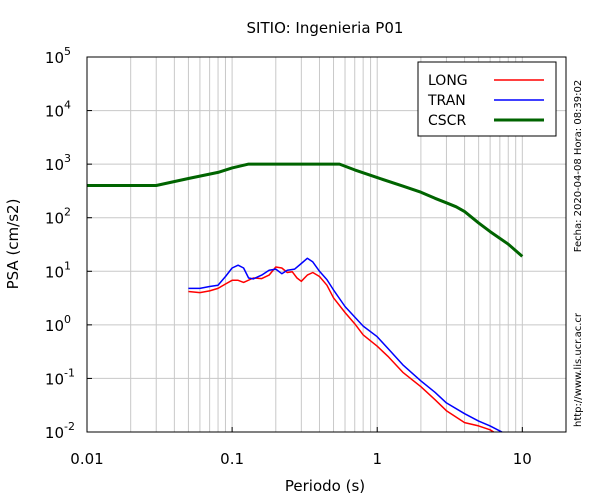  What do you see at coordinates (325, 486) in the screenshot?
I see `x-axis-label: Periodo (s)` at bounding box center [325, 486].